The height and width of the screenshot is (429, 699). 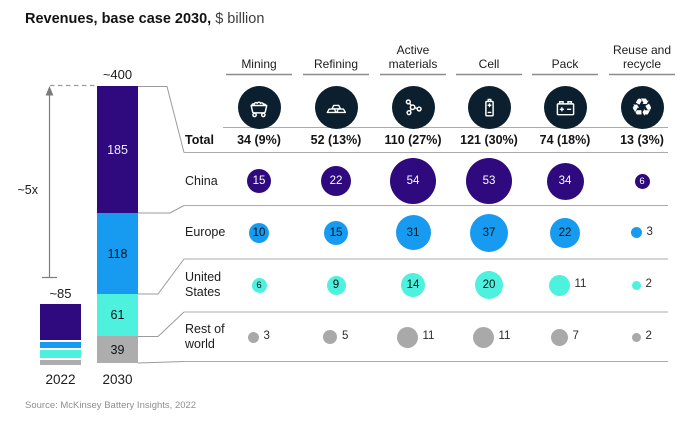 What do you see at coordinates (60, 293) in the screenshot?
I see `bar-2022-total-label: ~85` at bounding box center [60, 293].